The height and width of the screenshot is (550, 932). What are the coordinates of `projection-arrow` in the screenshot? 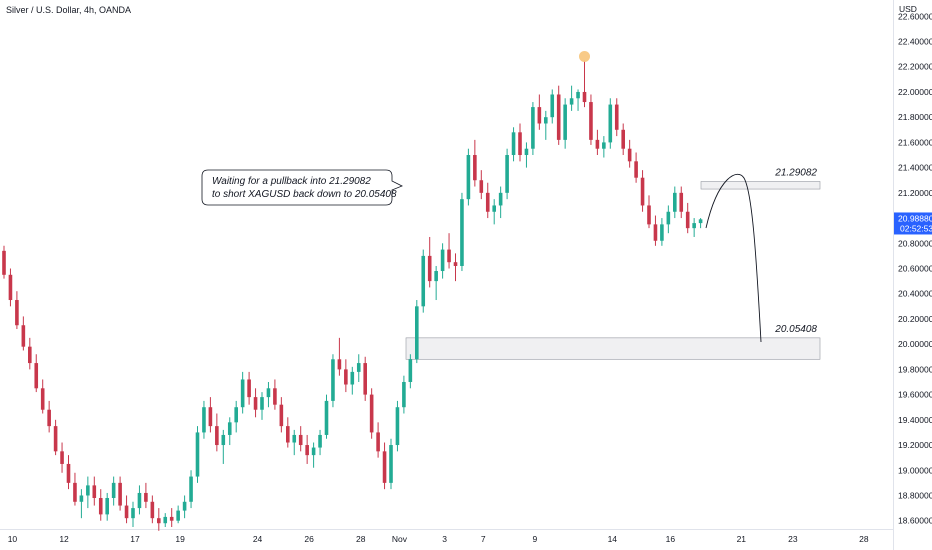 It's located at (733, 258).